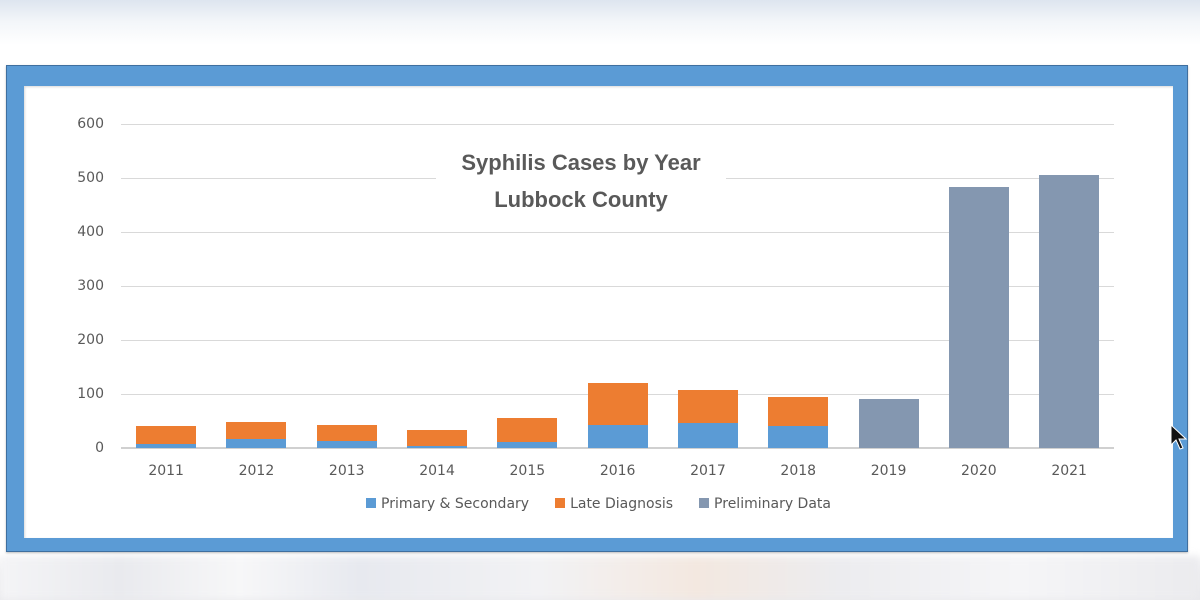  I want to click on x-tick-label: 2015, so click(527, 471).